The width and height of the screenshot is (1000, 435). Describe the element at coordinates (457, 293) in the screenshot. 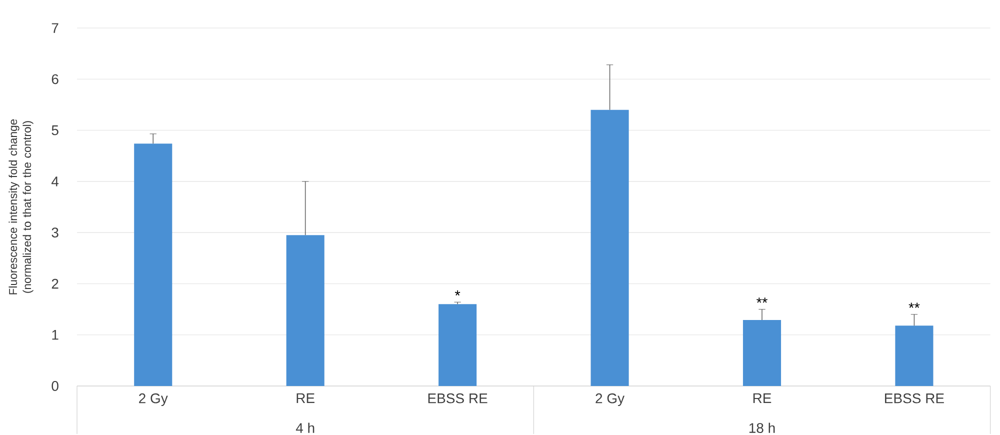

I see `data-label: *` at that location.